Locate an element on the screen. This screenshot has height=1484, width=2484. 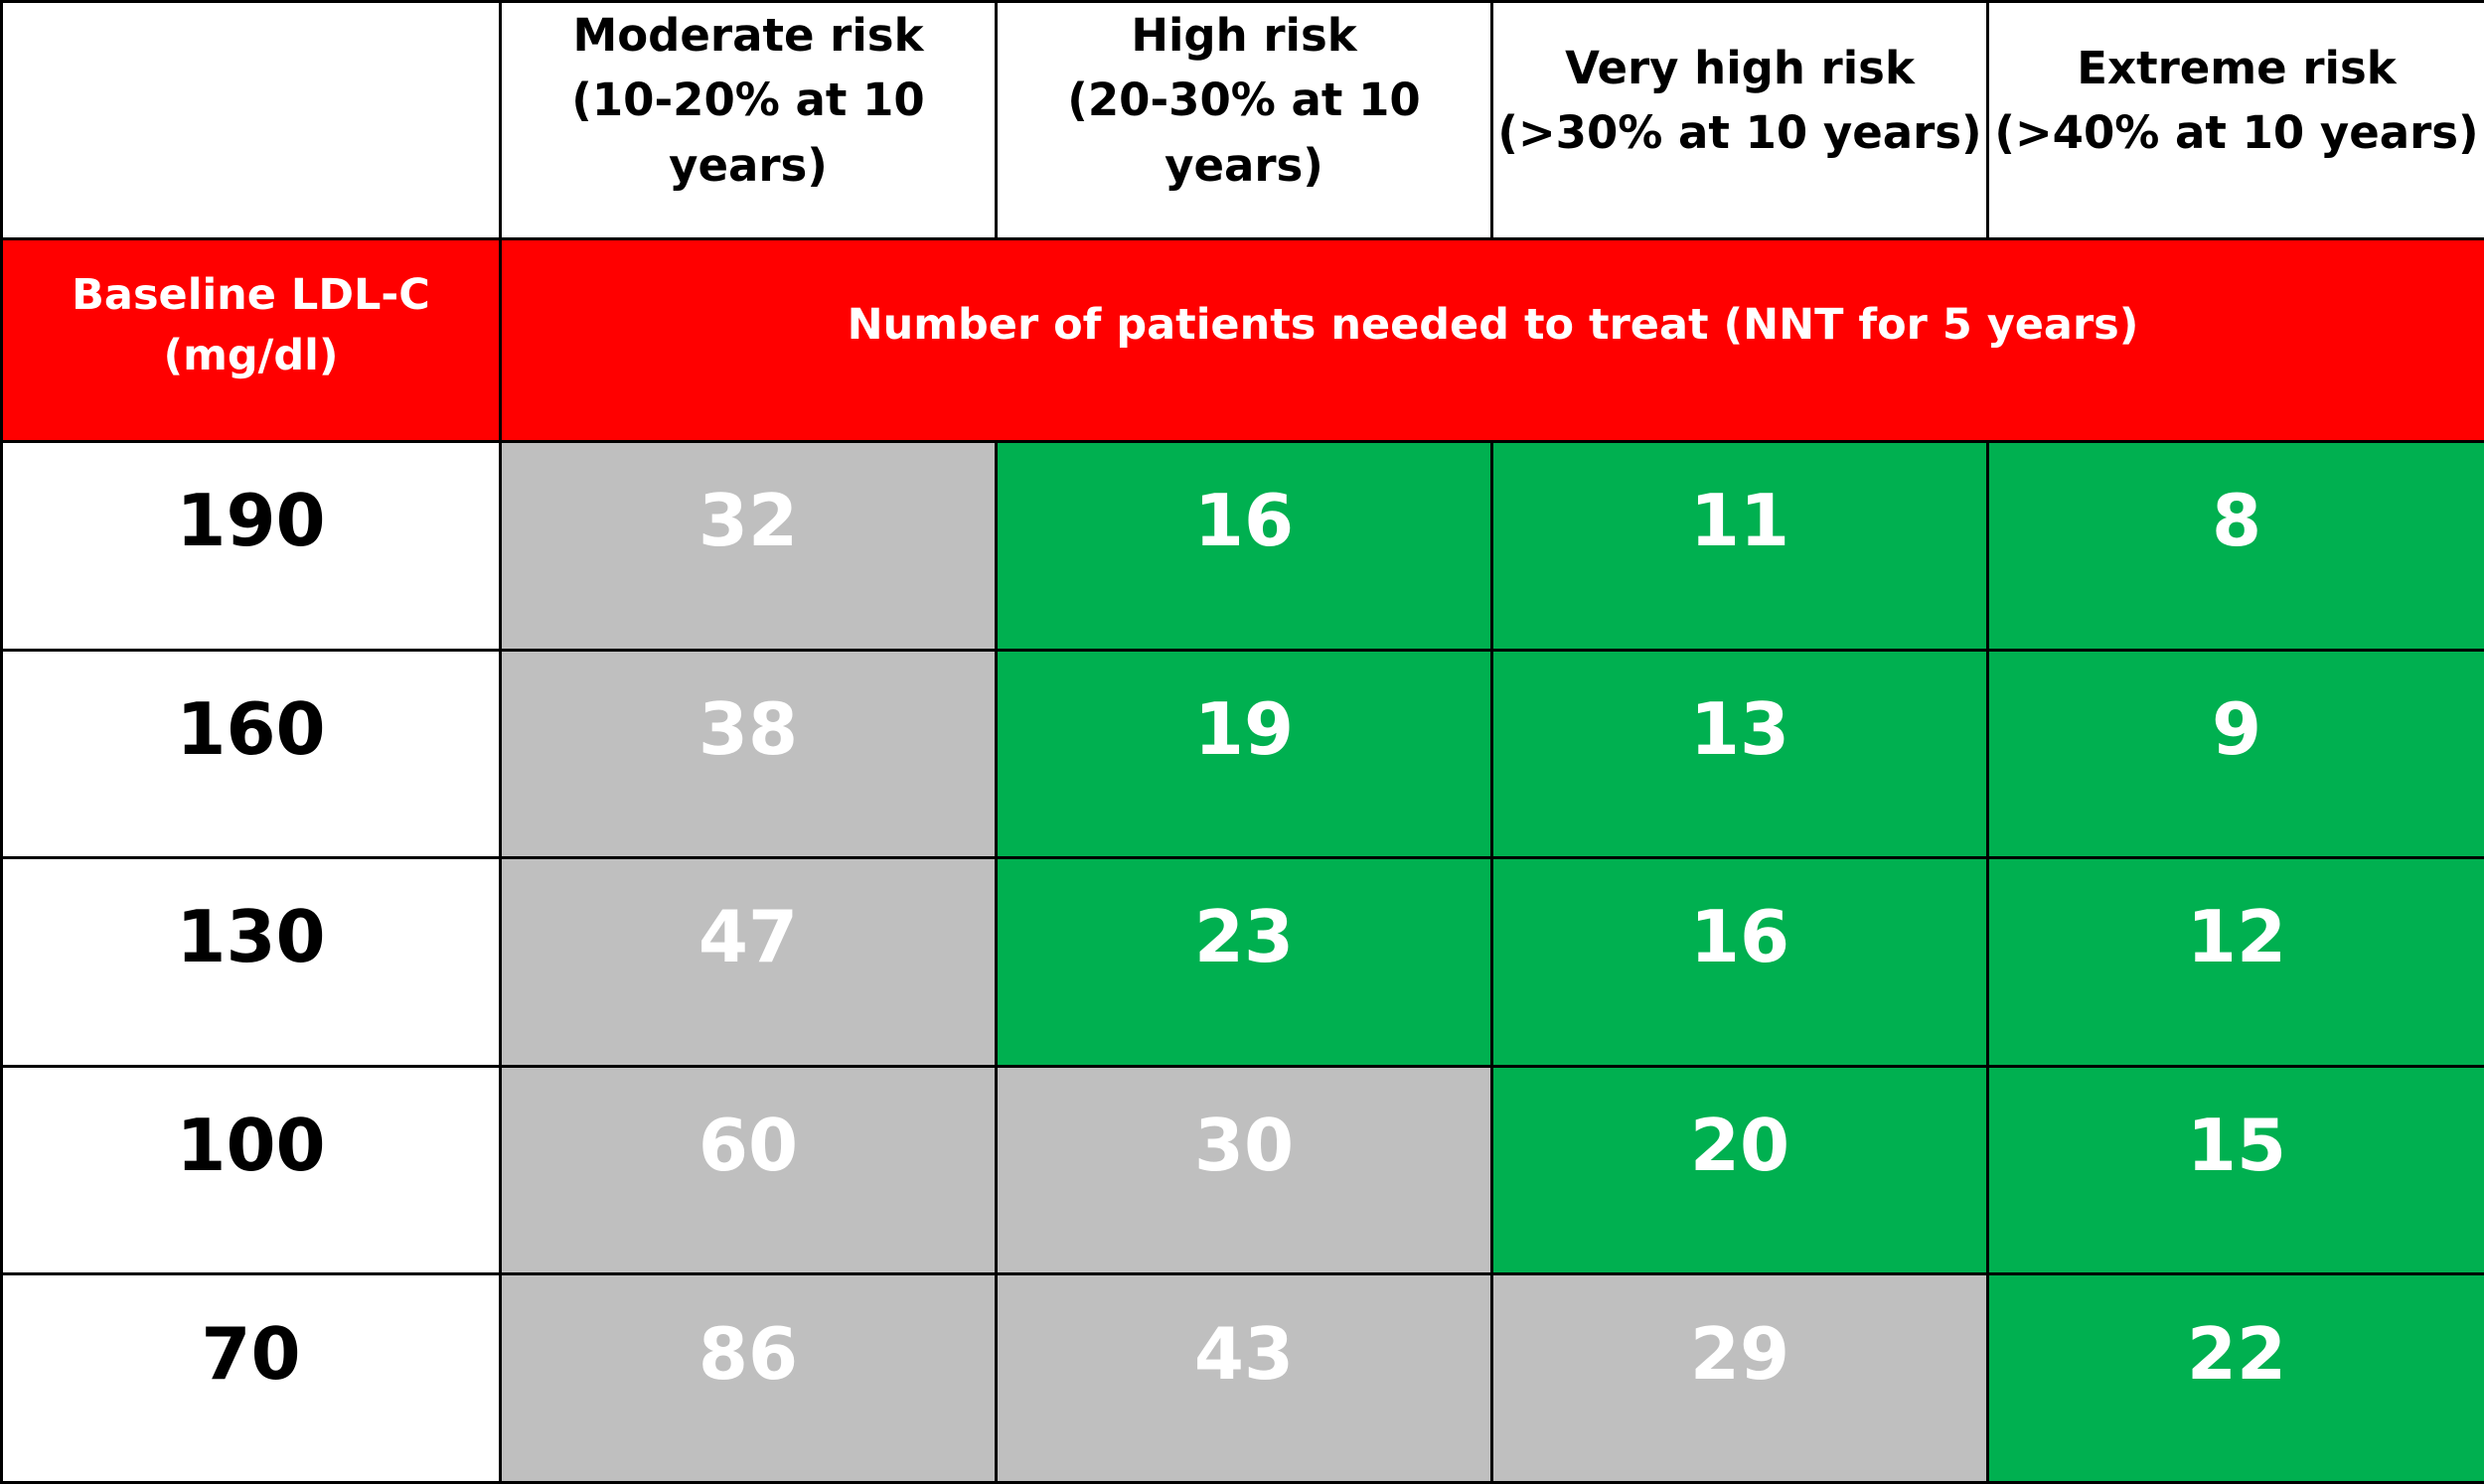
row-header-line: Baseline LDL-C is located at coordinates (251, 295).